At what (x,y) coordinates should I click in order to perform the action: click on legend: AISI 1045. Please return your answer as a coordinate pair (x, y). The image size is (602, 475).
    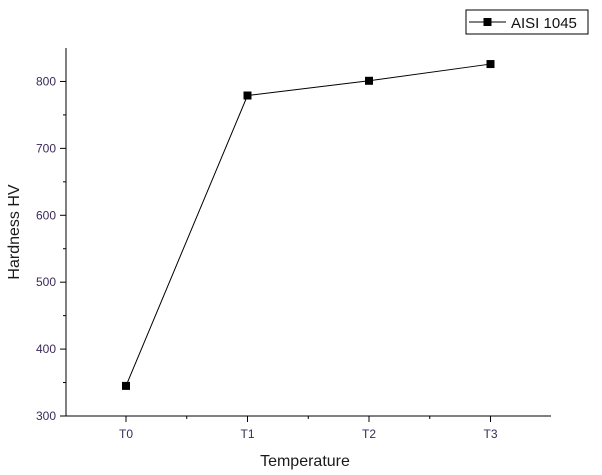
    Looking at the image, I should click on (527, 22).